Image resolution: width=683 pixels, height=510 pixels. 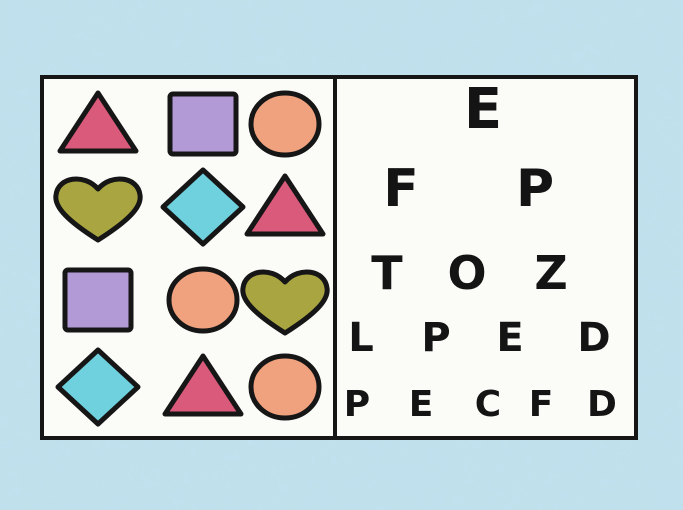 I want to click on shape-circle-r1-c3, so click(x=285, y=124).